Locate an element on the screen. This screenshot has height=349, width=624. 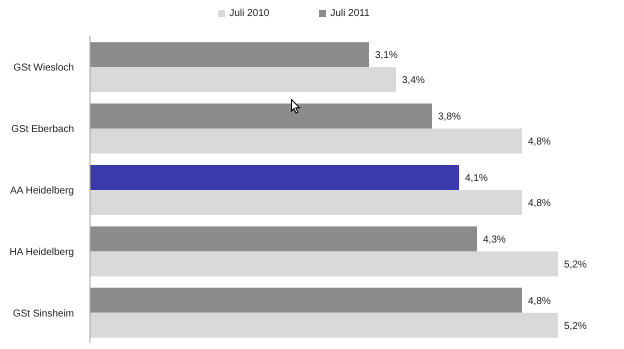
legend-label: Juli 2010 is located at coordinates (249, 13).